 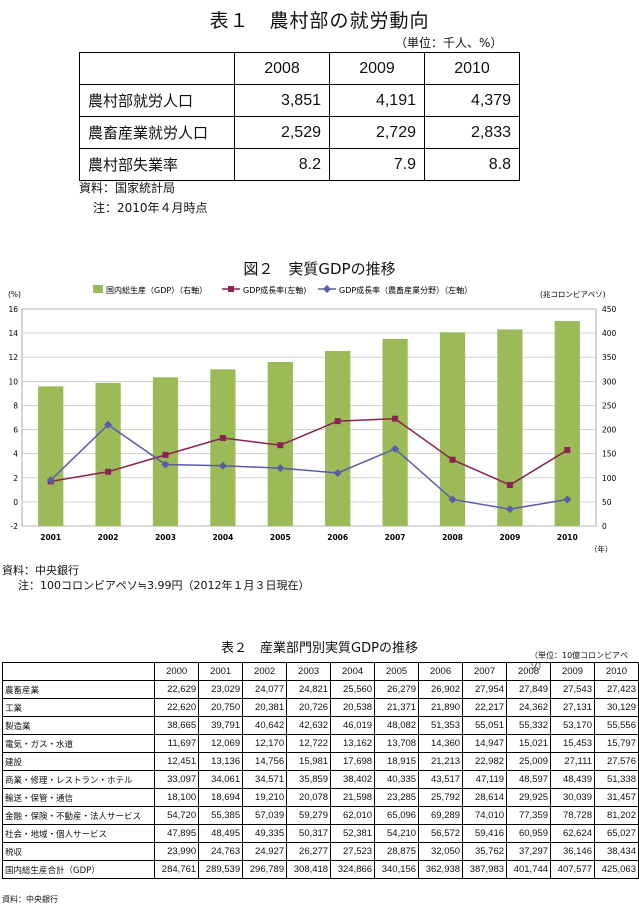 I want to click on table2-cell: 26,277, so click(x=309, y=851).